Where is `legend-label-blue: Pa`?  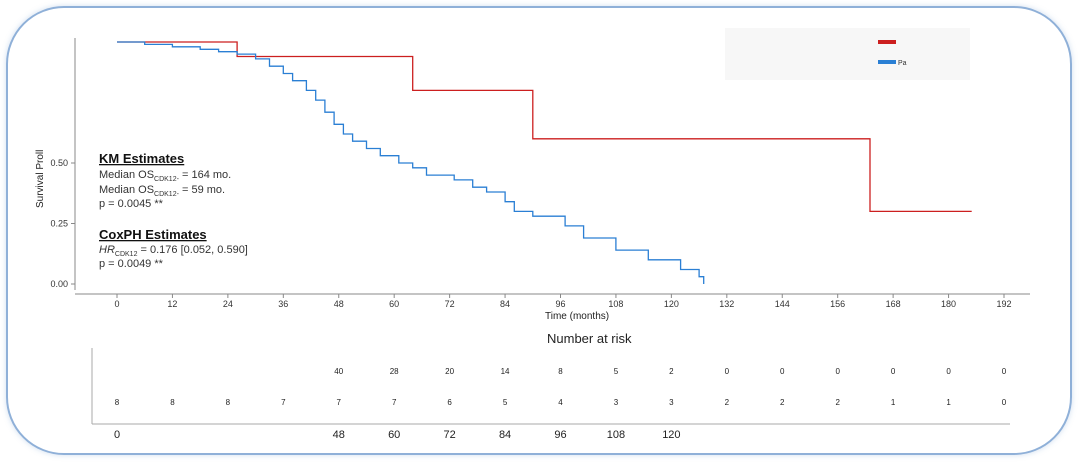 legend-label-blue: Pa is located at coordinates (902, 63).